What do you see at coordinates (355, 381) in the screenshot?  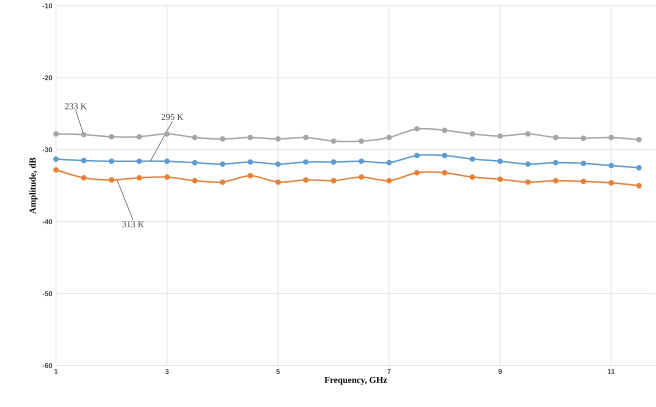 I see `x-axis-title: Frequency, GHz` at bounding box center [355, 381].